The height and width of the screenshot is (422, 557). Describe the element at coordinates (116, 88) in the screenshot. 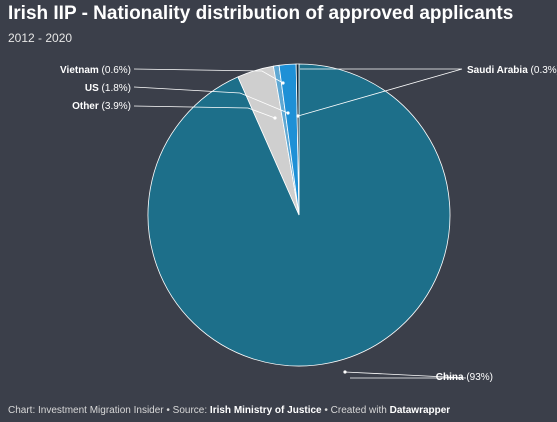

I see `slice-label-pct-us: (1.8%)` at that location.